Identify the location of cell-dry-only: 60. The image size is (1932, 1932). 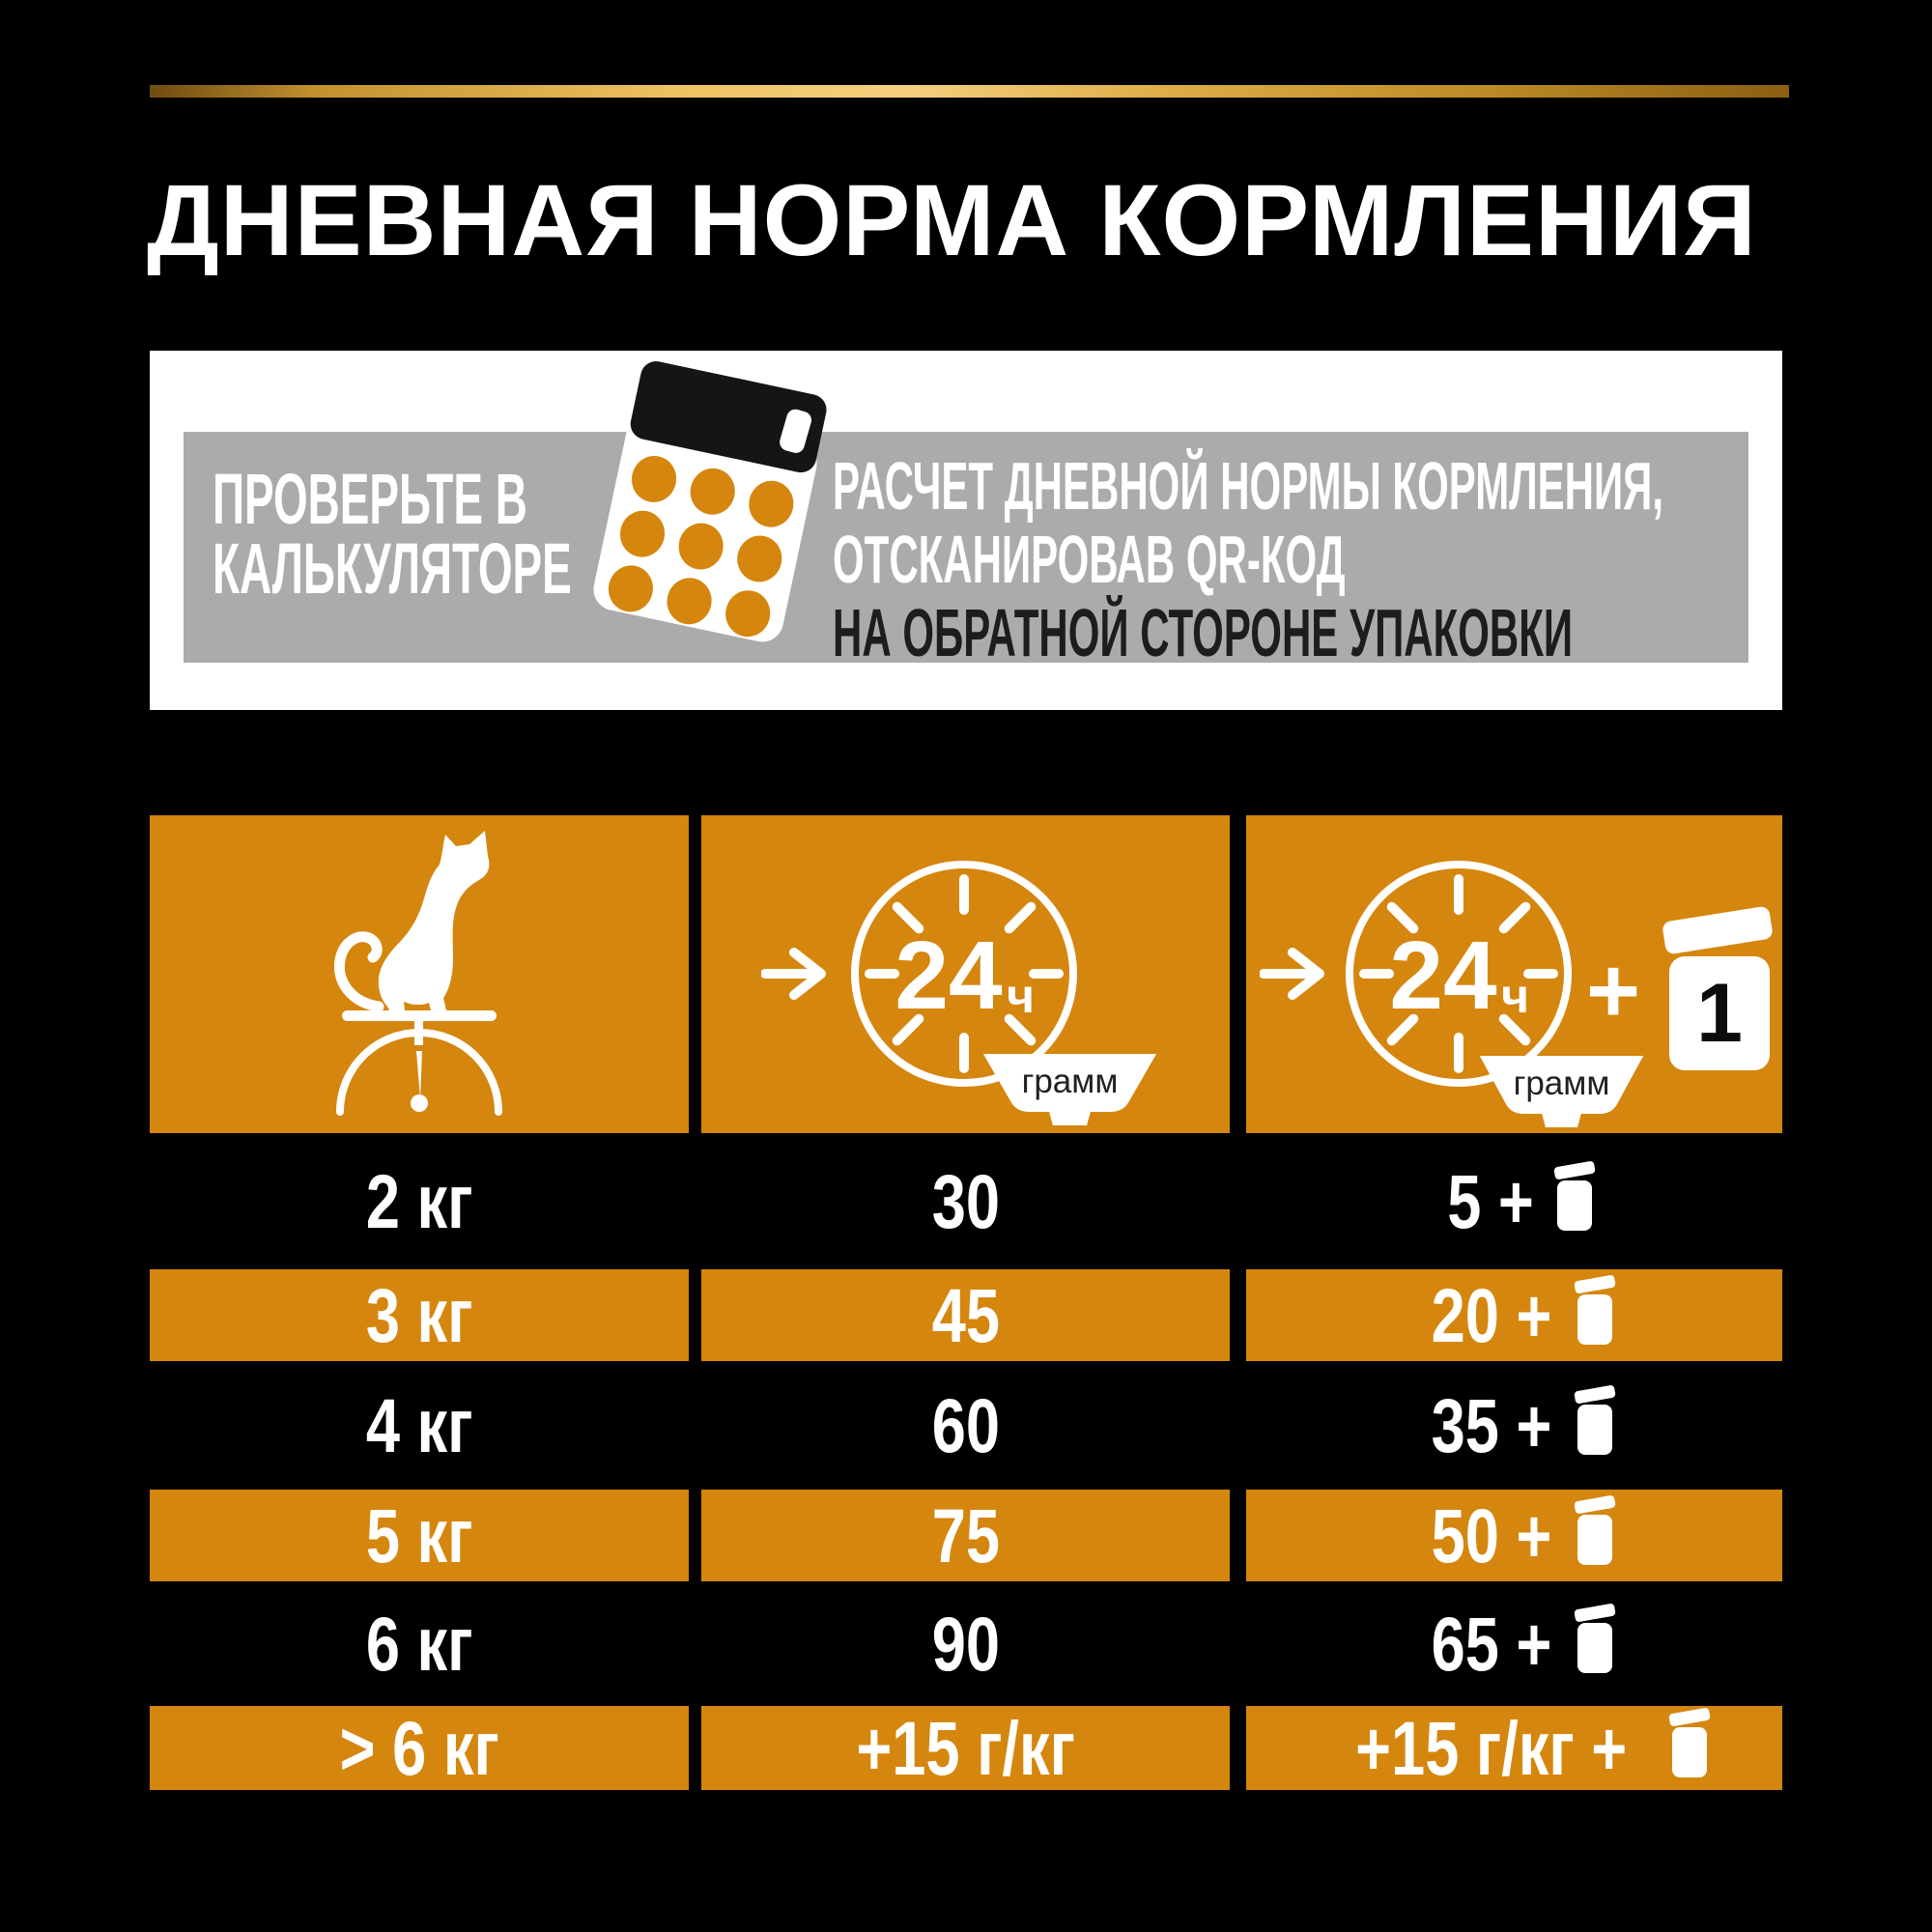
(965, 1425).